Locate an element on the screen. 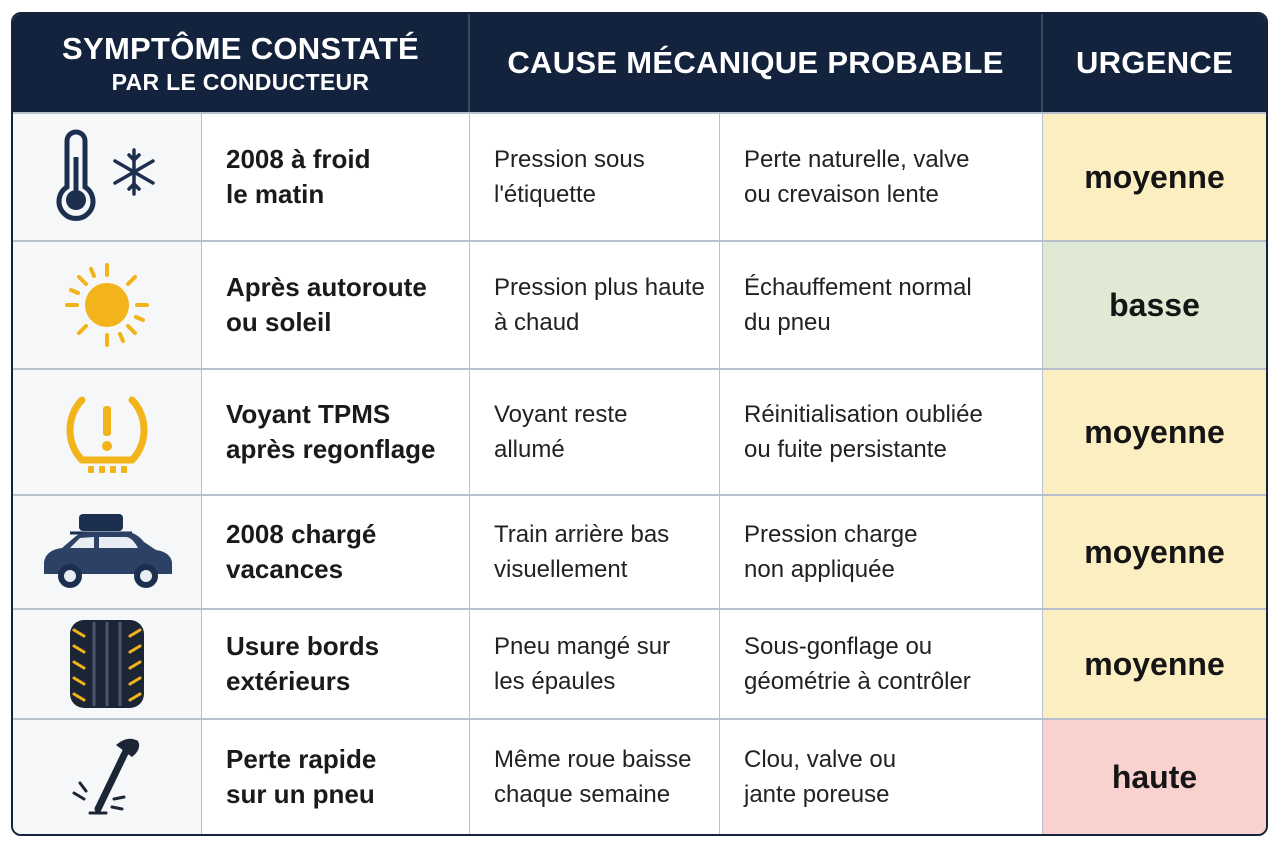  thermometer-snowflake-icon is located at coordinates (105, 175).